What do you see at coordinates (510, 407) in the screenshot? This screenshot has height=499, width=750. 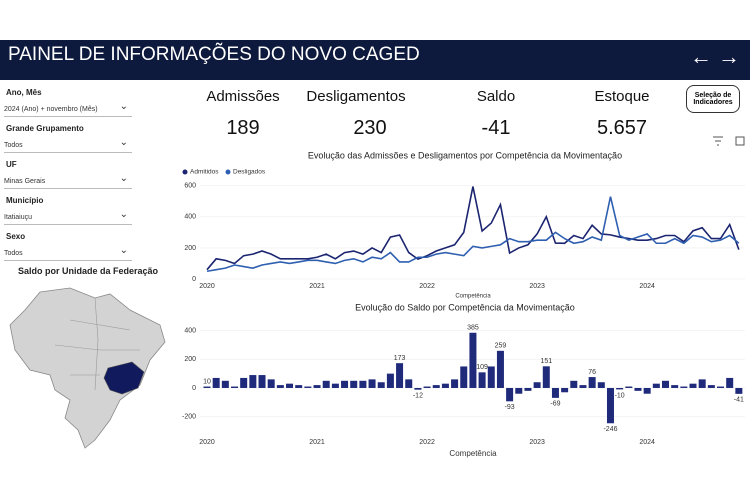 I see `data-label: -93` at bounding box center [510, 407].